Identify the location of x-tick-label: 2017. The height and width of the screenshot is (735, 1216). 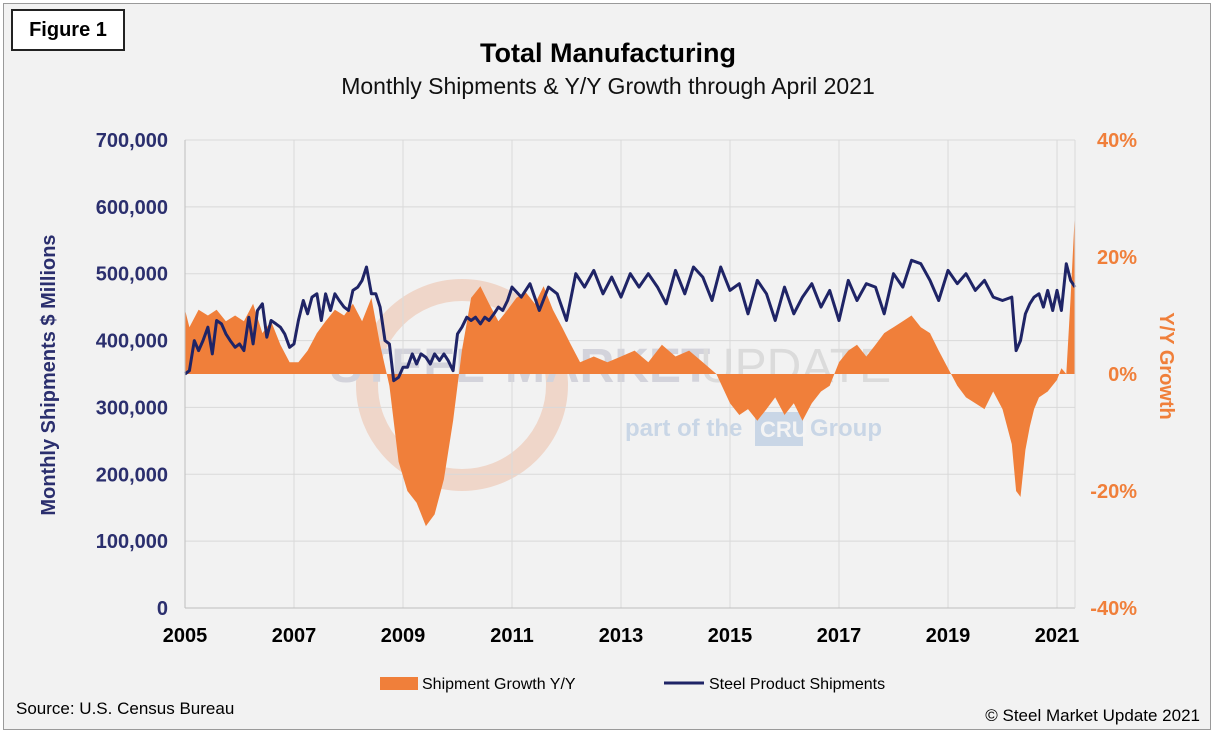
(839, 636).